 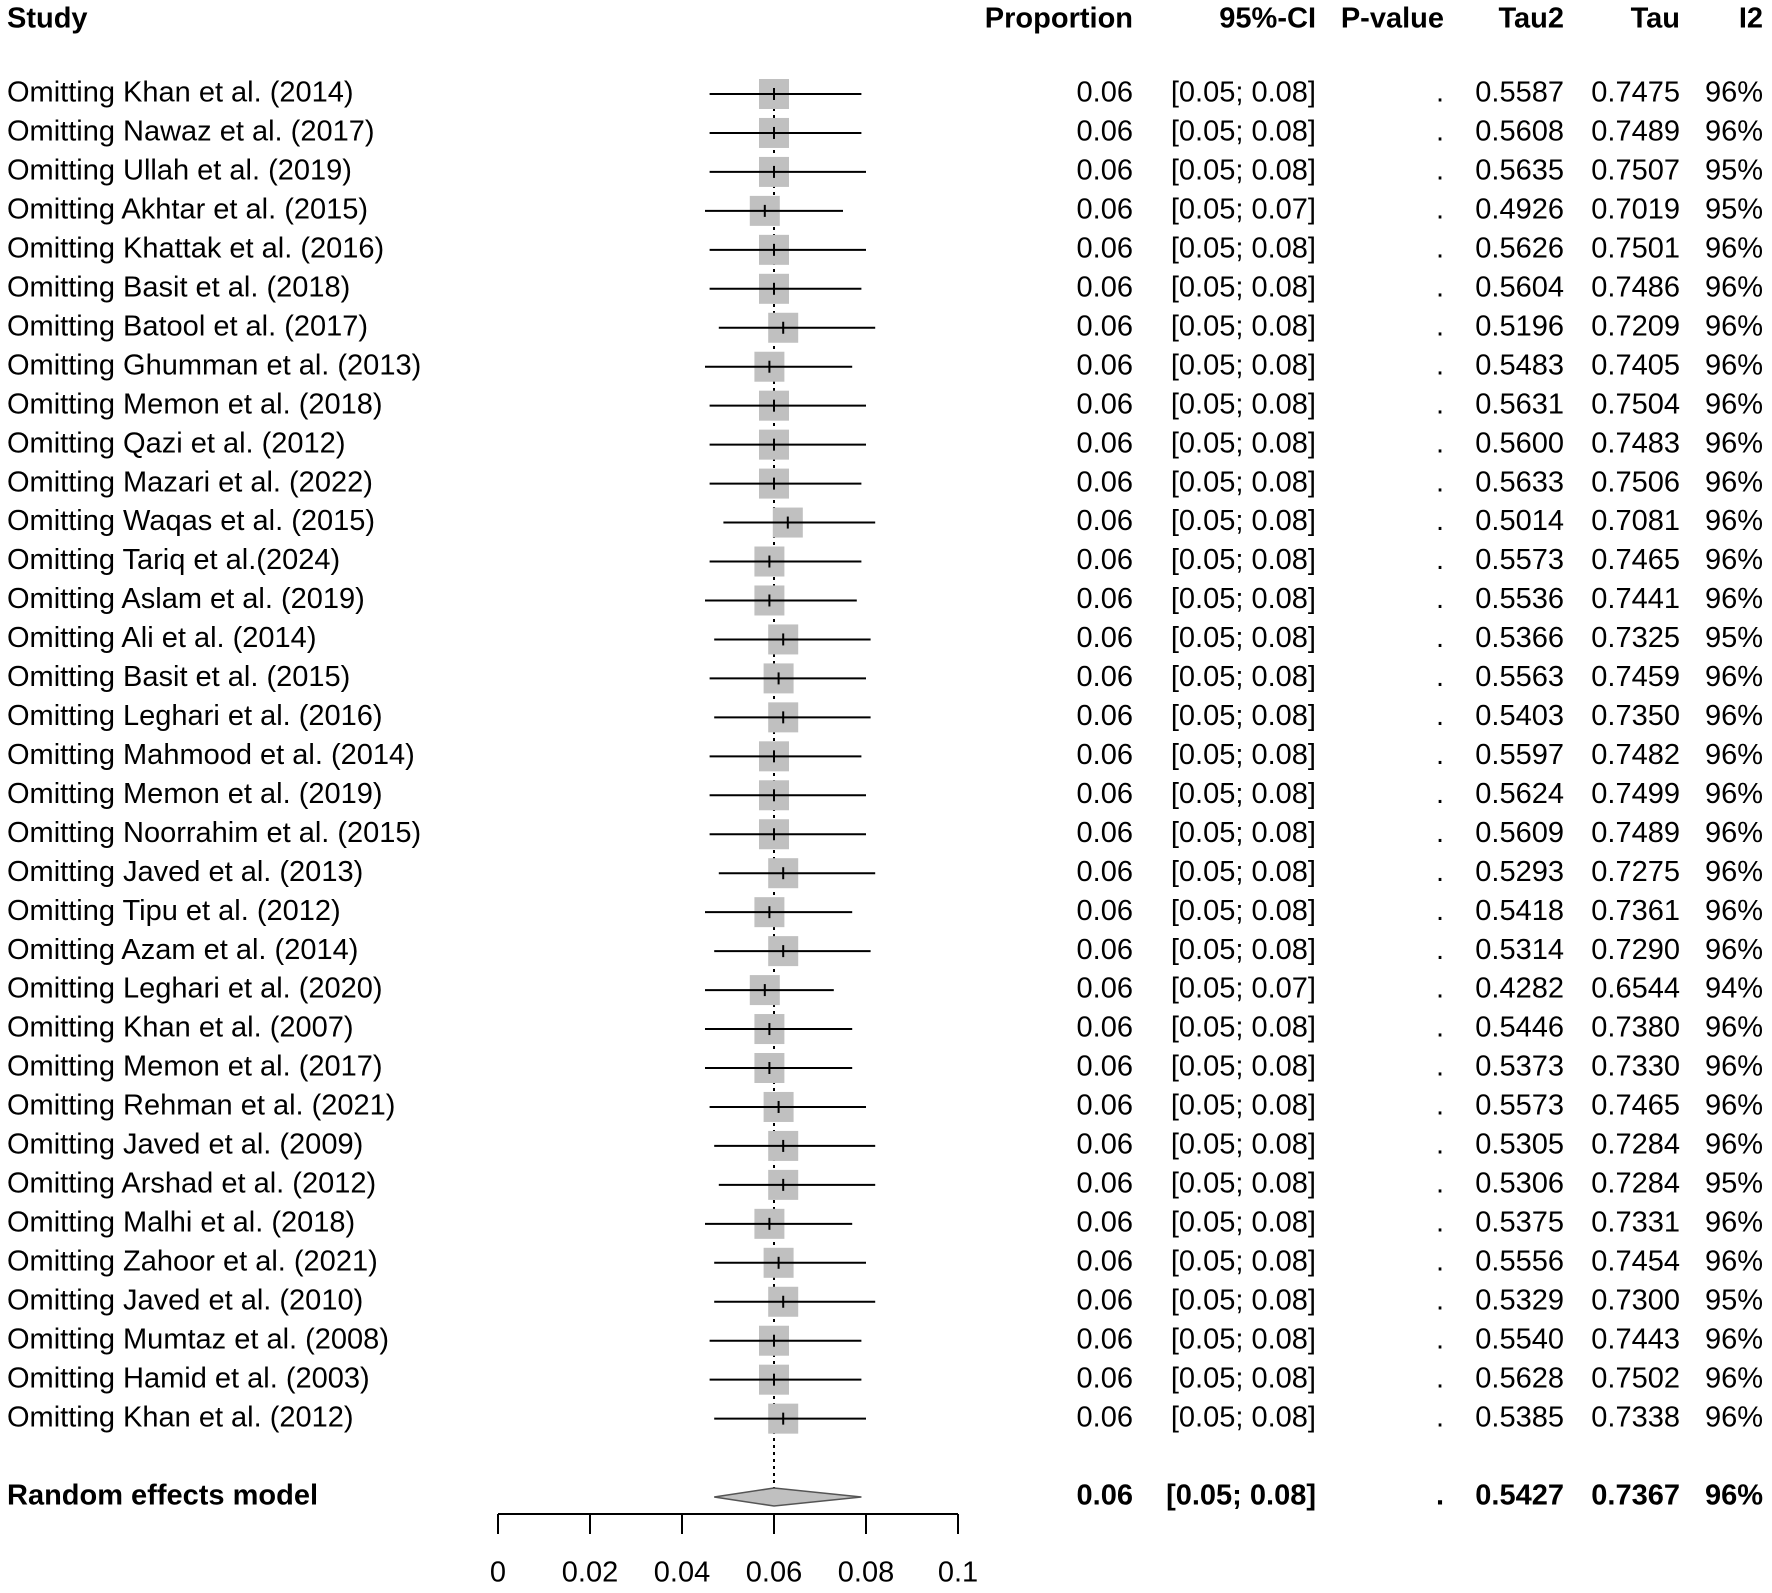 What do you see at coordinates (185, 1145) in the screenshot?
I see `study-label: Omitting Javed et al. (2009)` at bounding box center [185, 1145].